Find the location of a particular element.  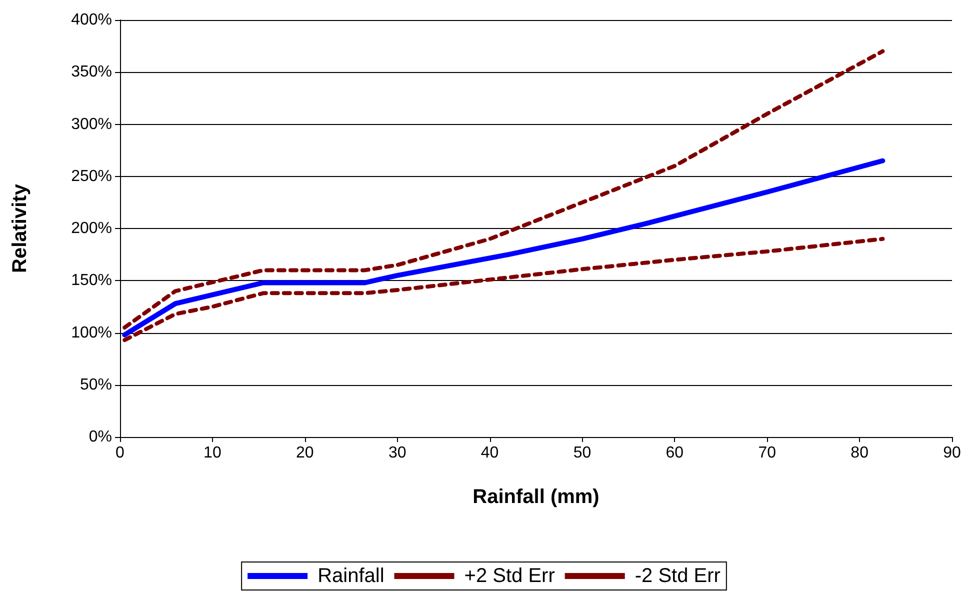

x-tick-label: 30 is located at coordinates (397, 453).